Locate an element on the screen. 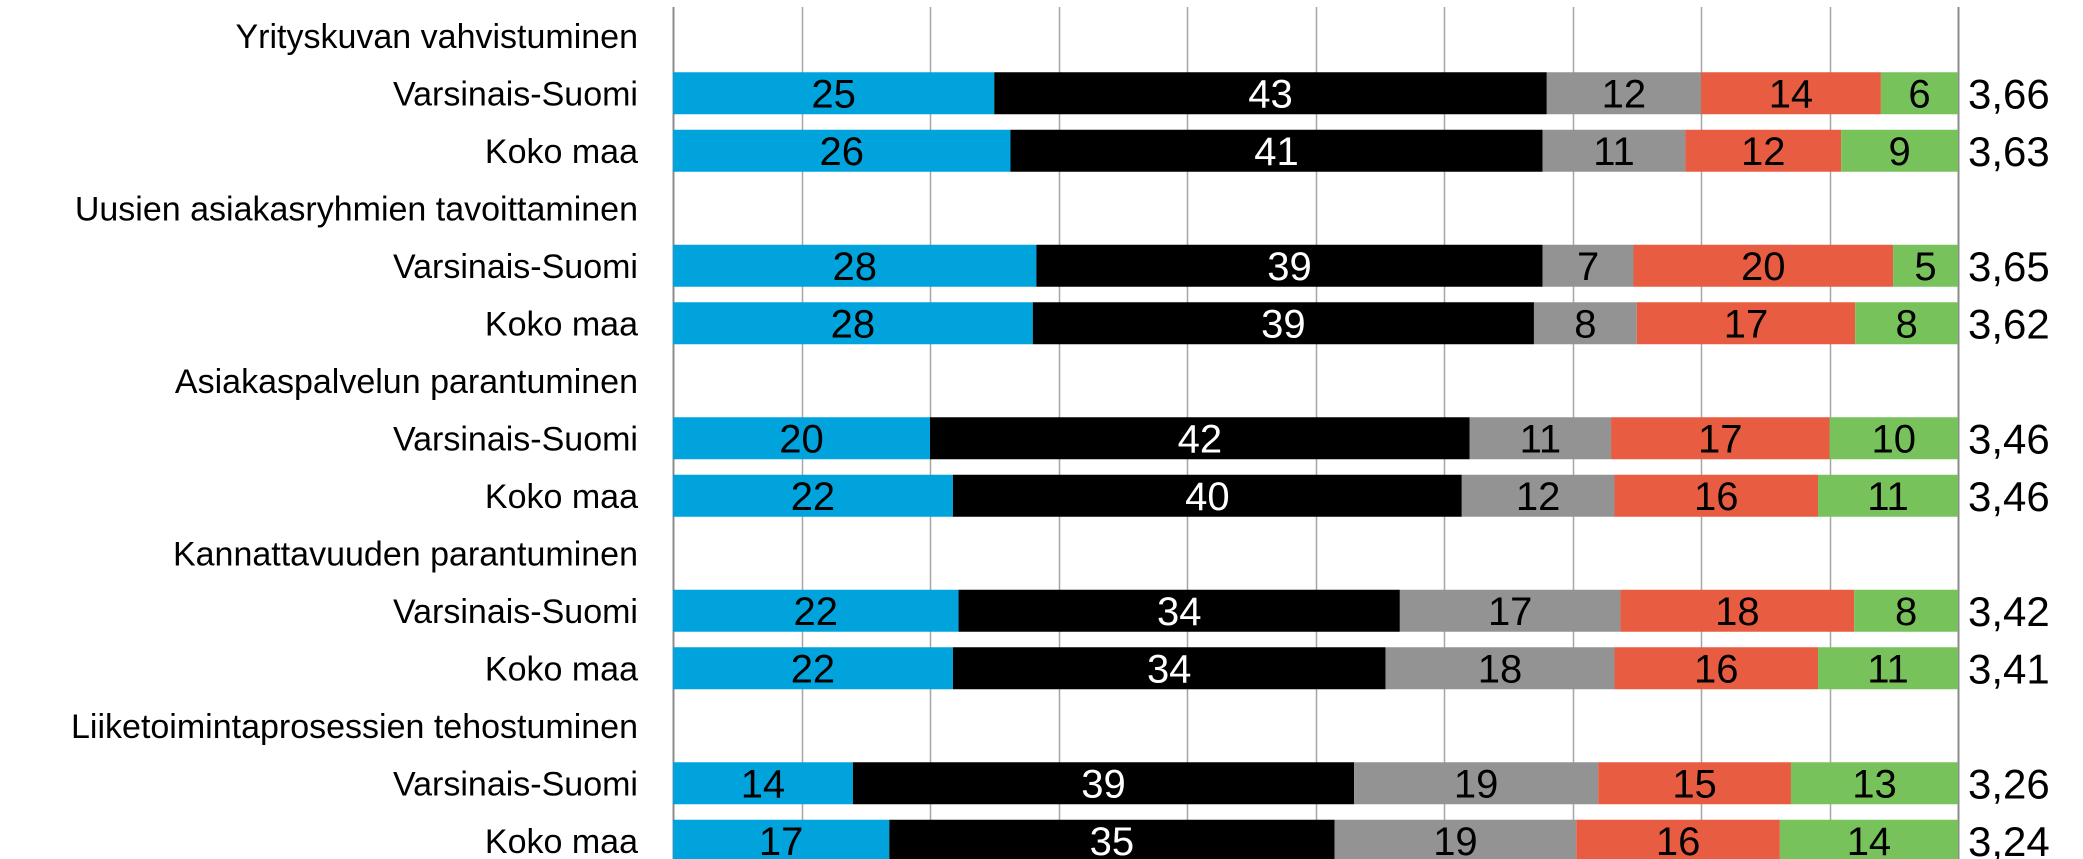 The width and height of the screenshot is (2083, 859). group-title: Liiketoimintaprosessien tehostuminen is located at coordinates (354, 727).